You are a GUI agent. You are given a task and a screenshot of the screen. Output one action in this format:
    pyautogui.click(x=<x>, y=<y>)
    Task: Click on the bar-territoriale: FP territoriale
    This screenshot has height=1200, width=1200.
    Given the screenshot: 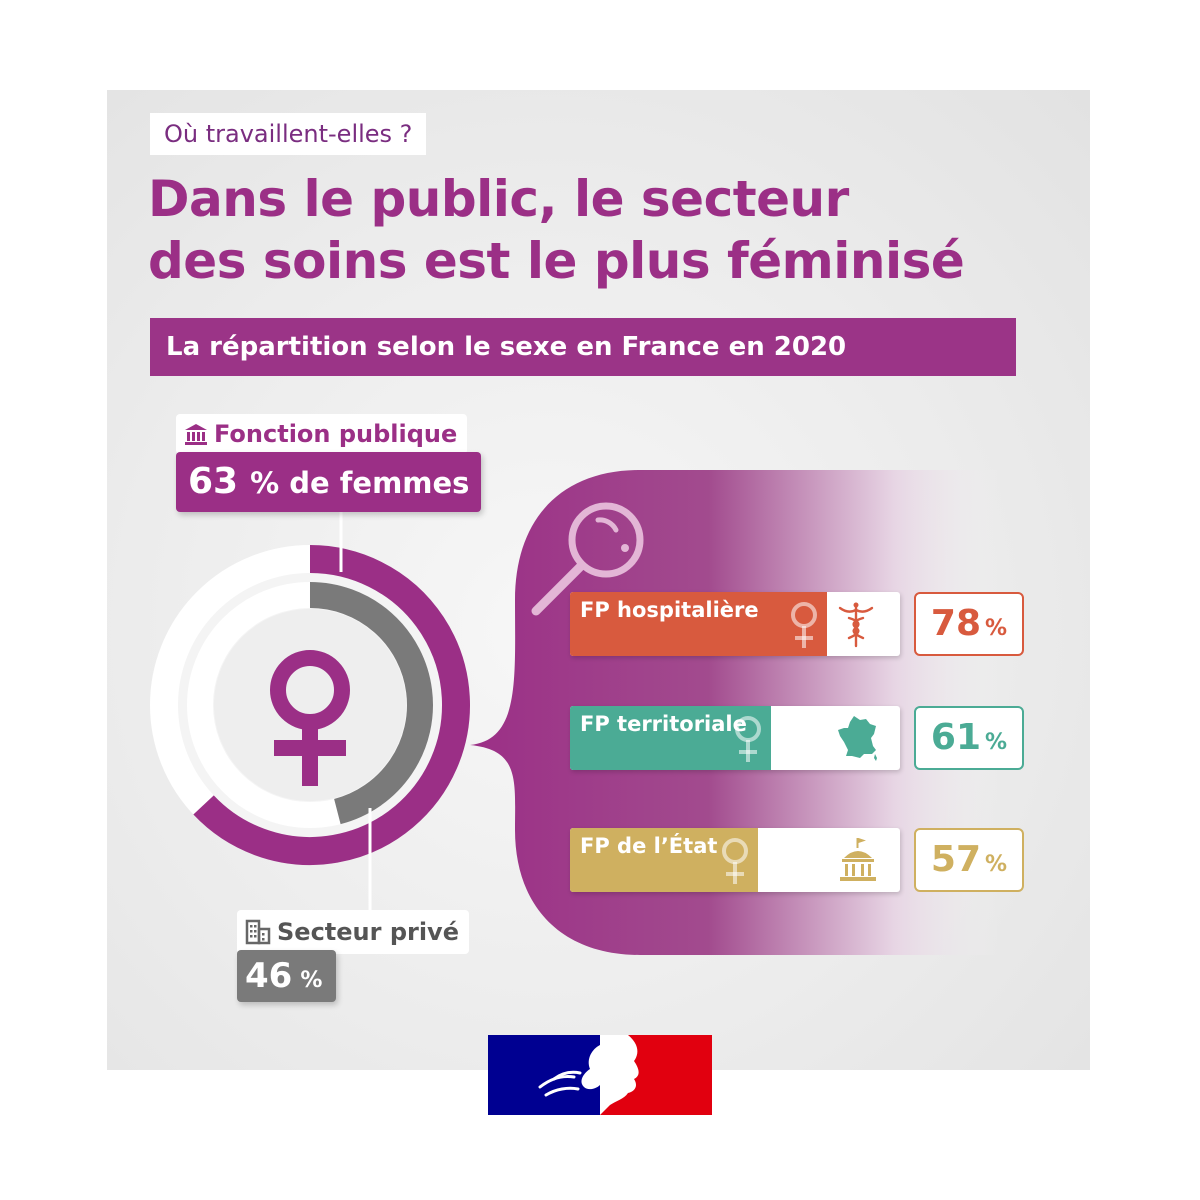 What is the action you would take?
    pyautogui.click(x=735, y=738)
    